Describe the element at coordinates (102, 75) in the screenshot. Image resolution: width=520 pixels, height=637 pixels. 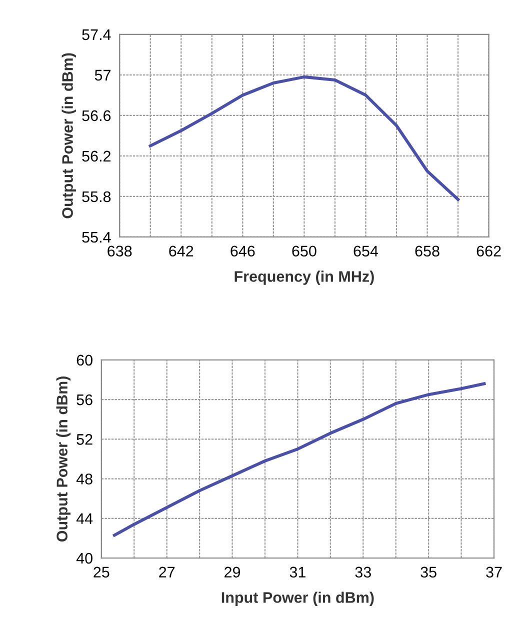
I see `y-tick-label: 57` at that location.